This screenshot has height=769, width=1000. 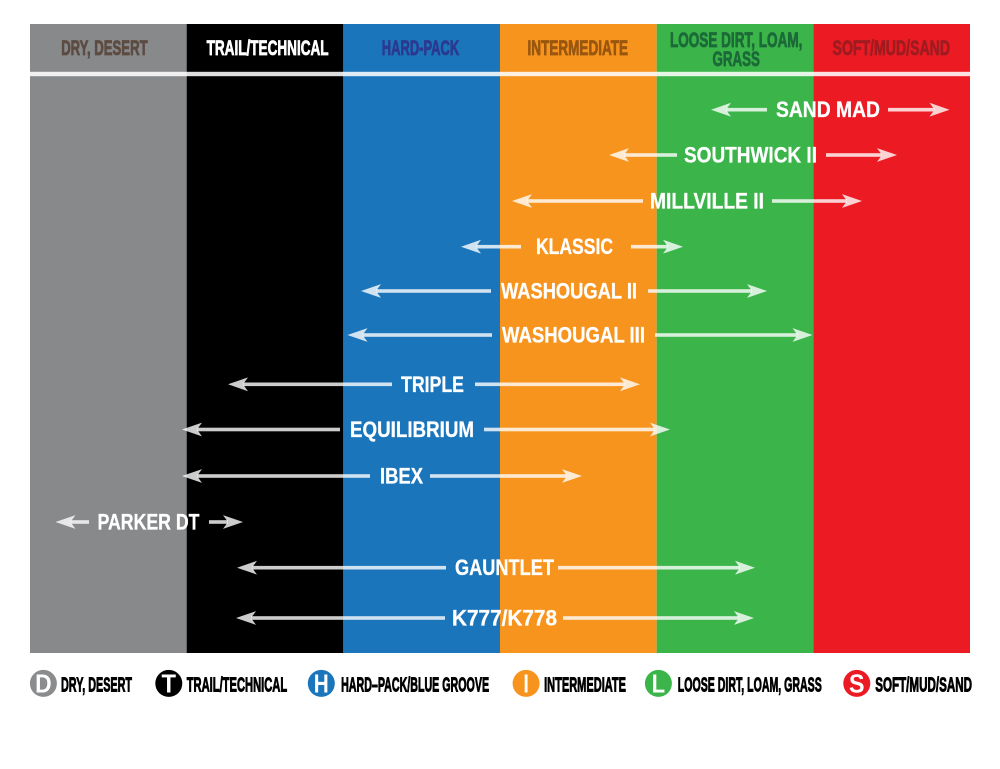 I want to click on svg-text: SOUTHWICK II, so click(x=750, y=155).